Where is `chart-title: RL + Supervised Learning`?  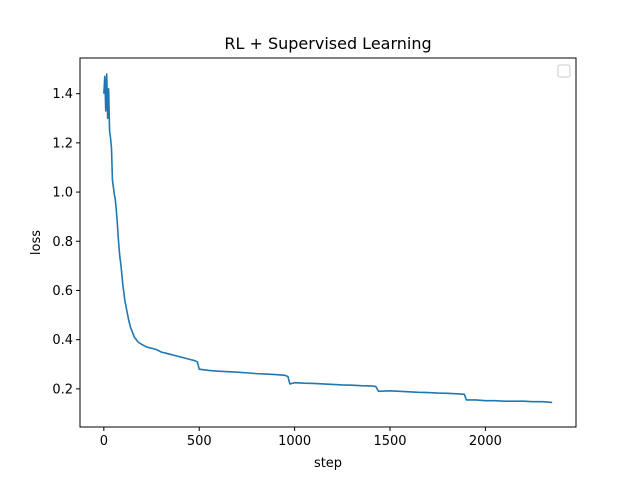
chart-title: RL + Supervised Learning is located at coordinates (327, 43).